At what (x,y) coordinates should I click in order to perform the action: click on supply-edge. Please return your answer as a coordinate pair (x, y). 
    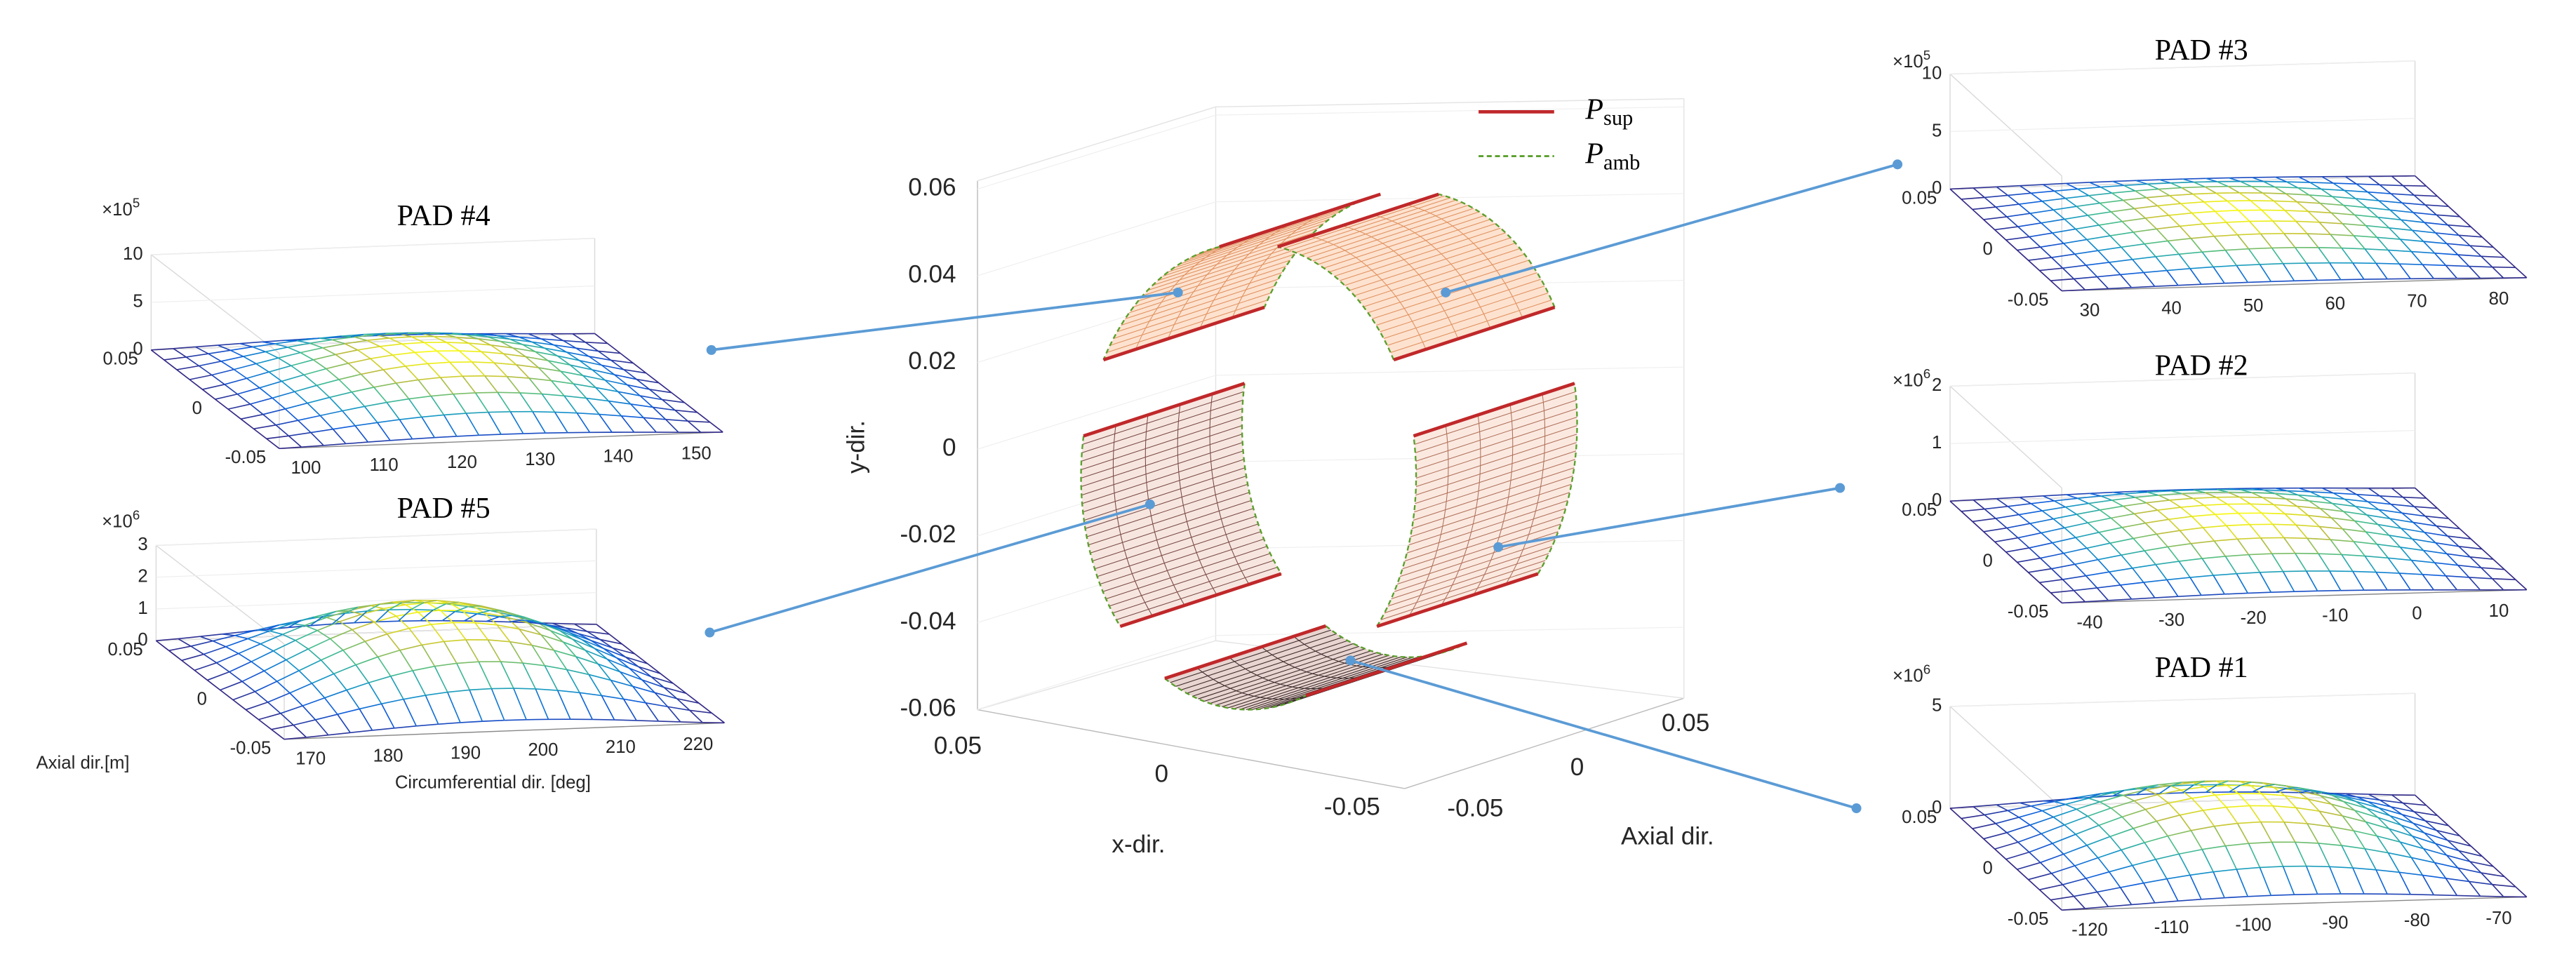
    Looking at the image, I should click on (1164, 410).